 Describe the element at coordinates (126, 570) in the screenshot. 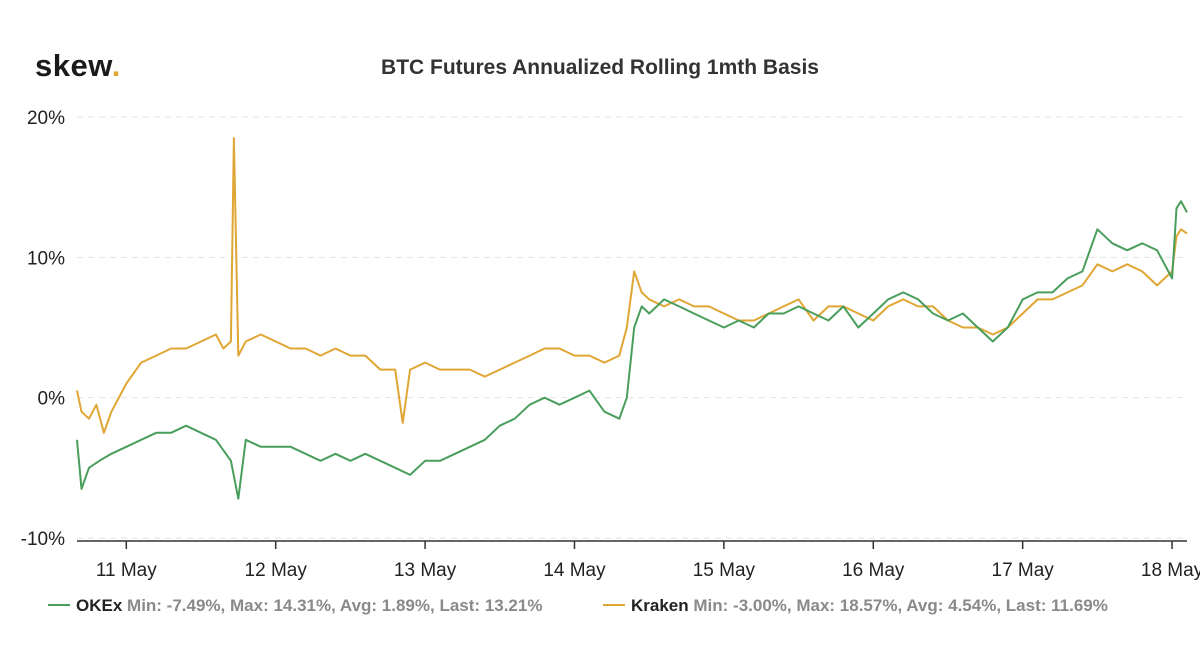

I see `x-tick-label: 11 May` at that location.